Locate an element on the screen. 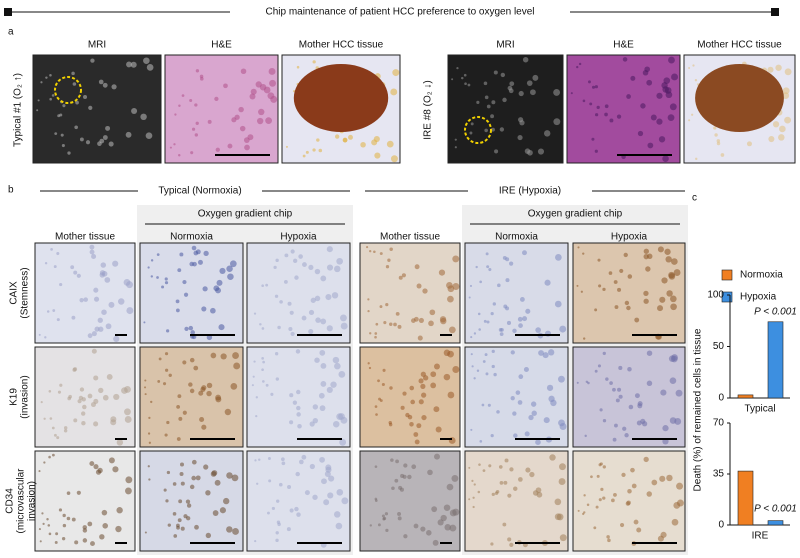  column-header: Hypoxia is located at coordinates (298, 237).